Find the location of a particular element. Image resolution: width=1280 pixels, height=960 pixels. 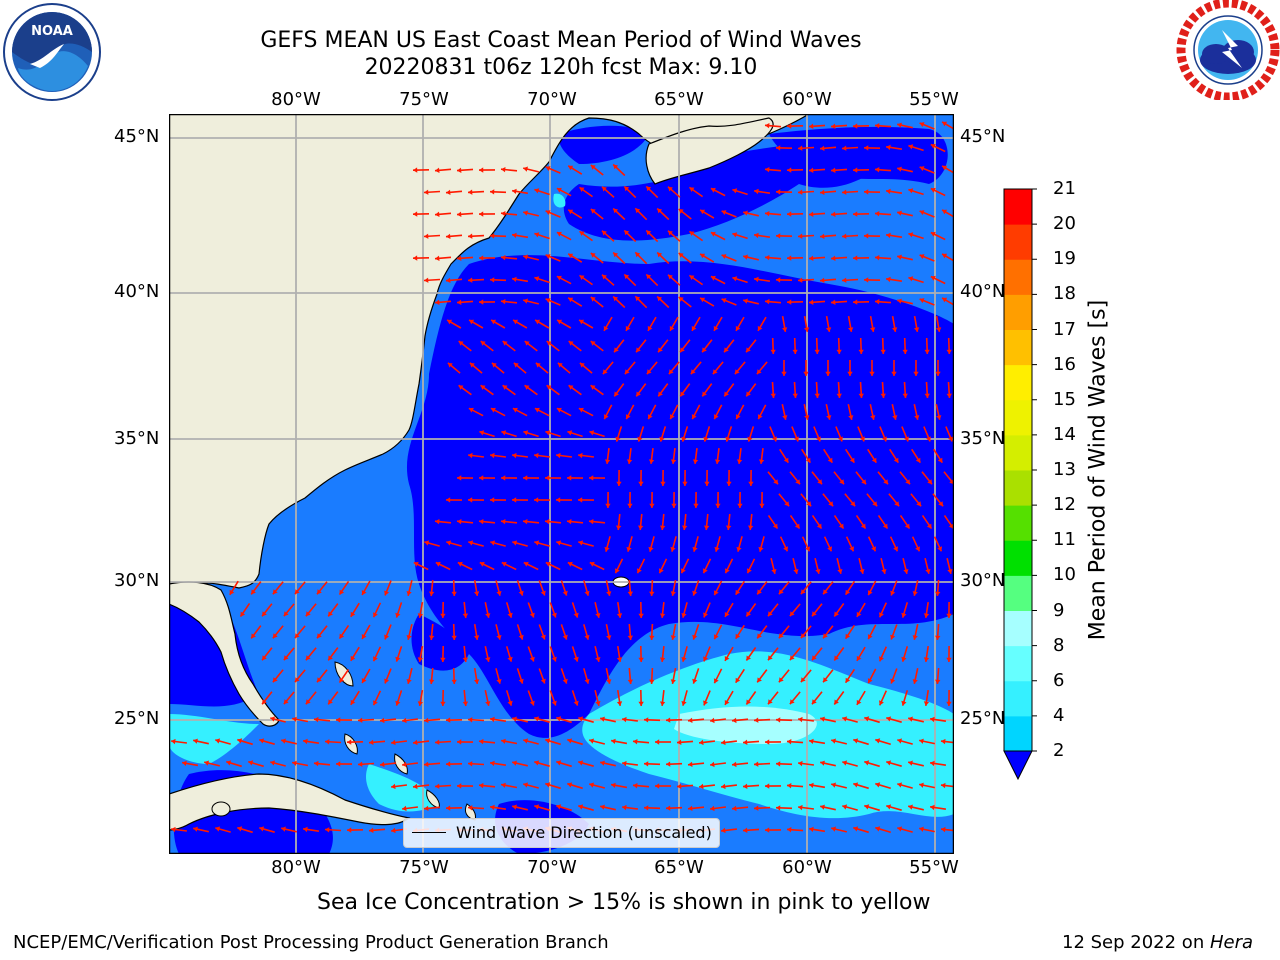

footer-date-text: 12 Sep 2022 on is located at coordinates (1133, 942).